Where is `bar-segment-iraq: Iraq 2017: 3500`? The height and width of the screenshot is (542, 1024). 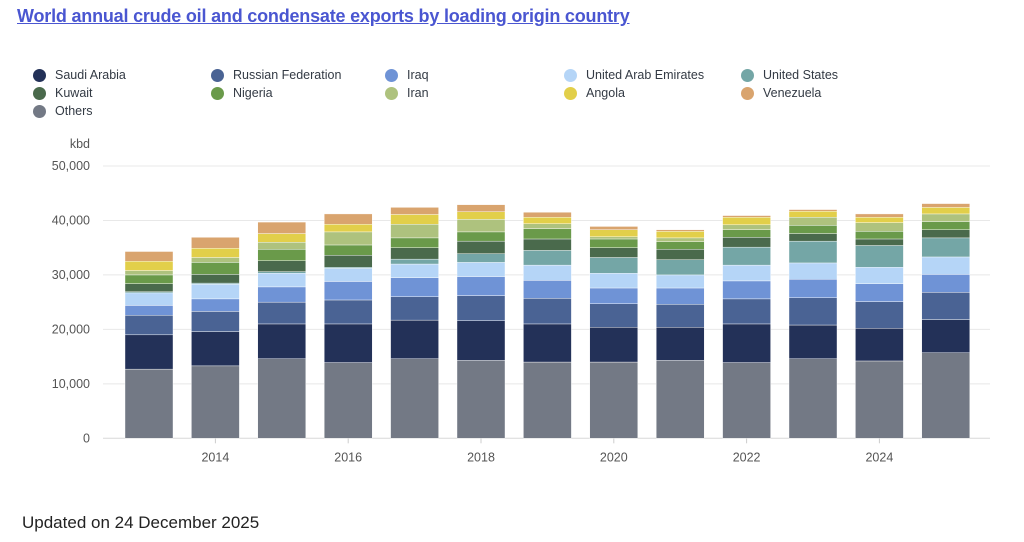 bar-segment-iraq: Iraq 2017: 3500 is located at coordinates (414, 287).